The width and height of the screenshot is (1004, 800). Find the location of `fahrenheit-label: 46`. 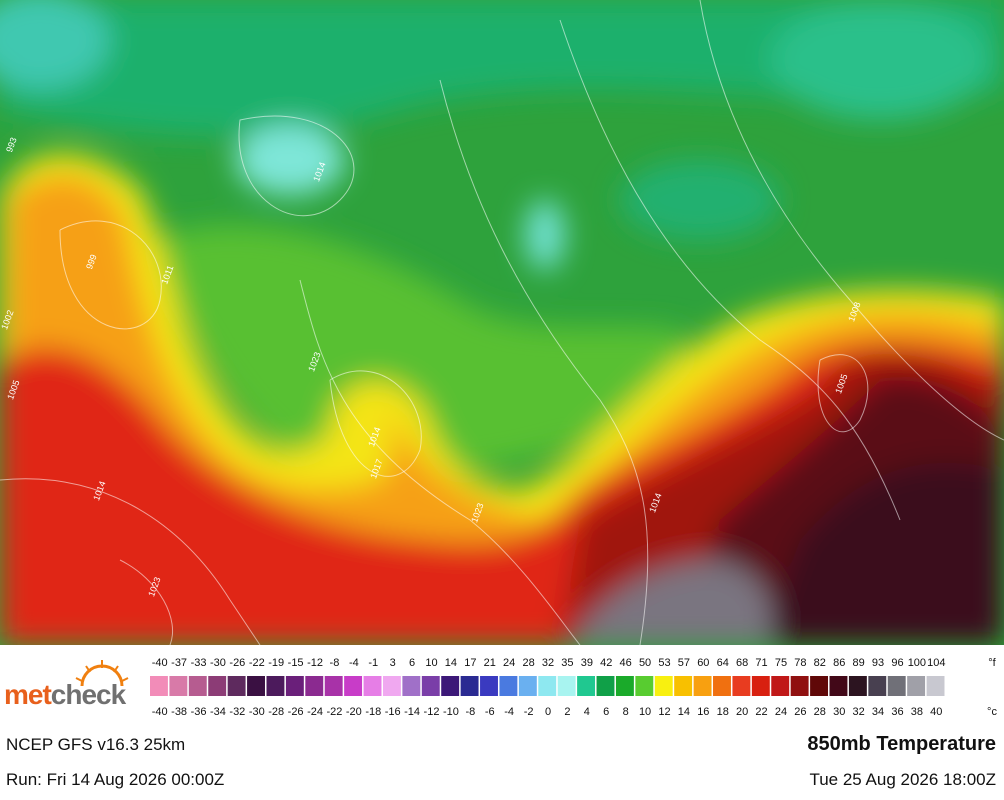

fahrenheit-label: 46 is located at coordinates (626, 663).